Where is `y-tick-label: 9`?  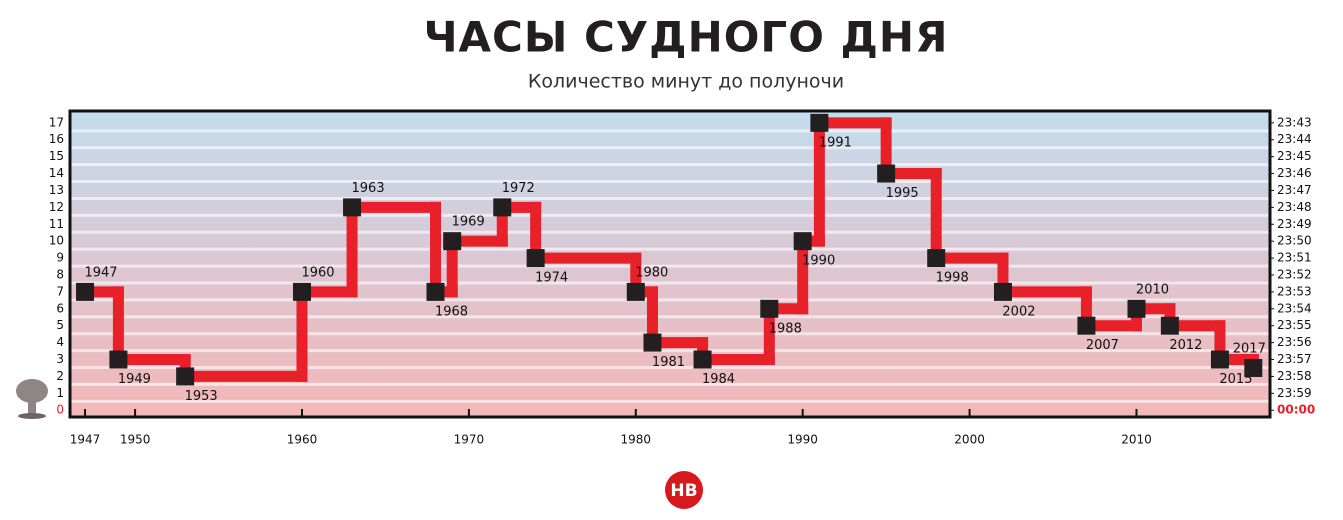 y-tick-label: 9 is located at coordinates (60, 258).